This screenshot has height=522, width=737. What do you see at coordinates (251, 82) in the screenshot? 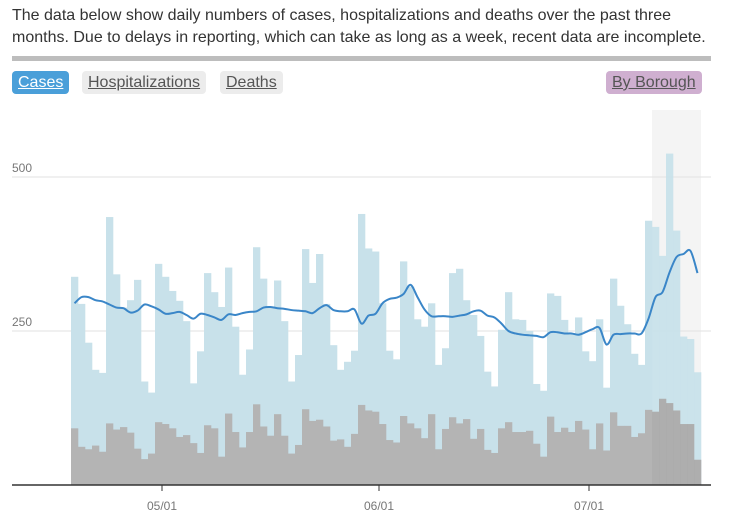
I see `tab-deaths: Deaths` at bounding box center [251, 82].